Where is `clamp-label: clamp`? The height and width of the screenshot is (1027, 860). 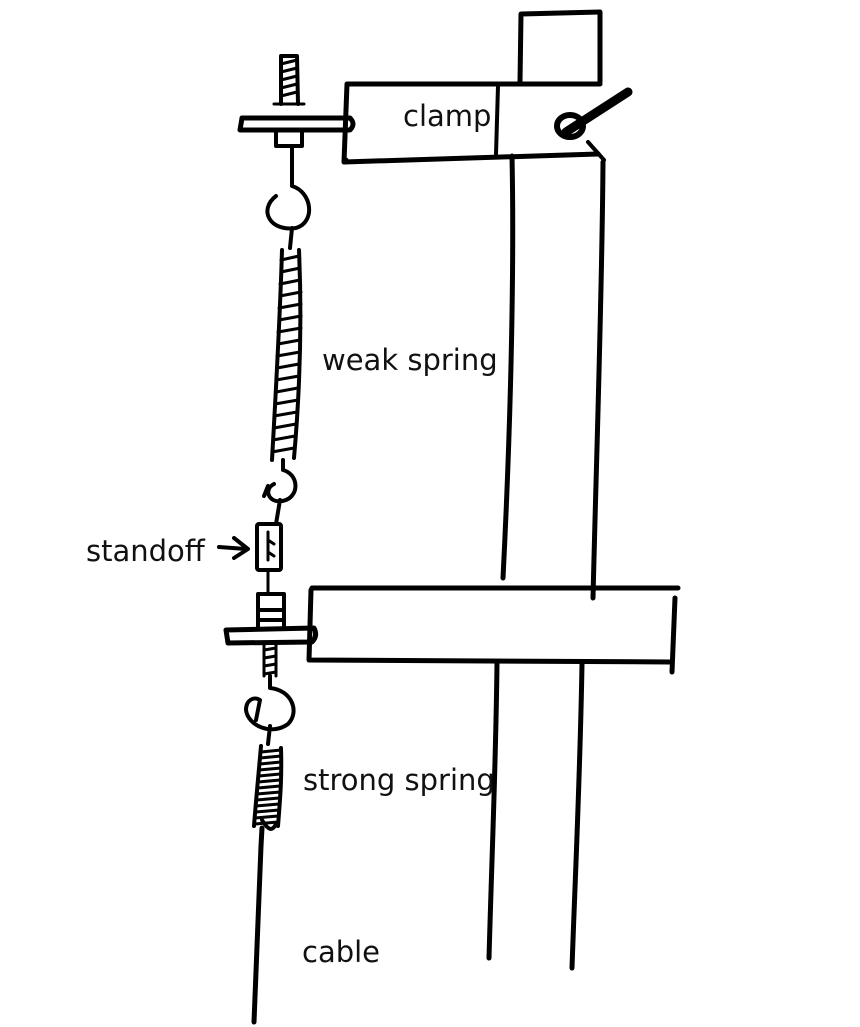
clamp-label: clamp is located at coordinates (447, 116).